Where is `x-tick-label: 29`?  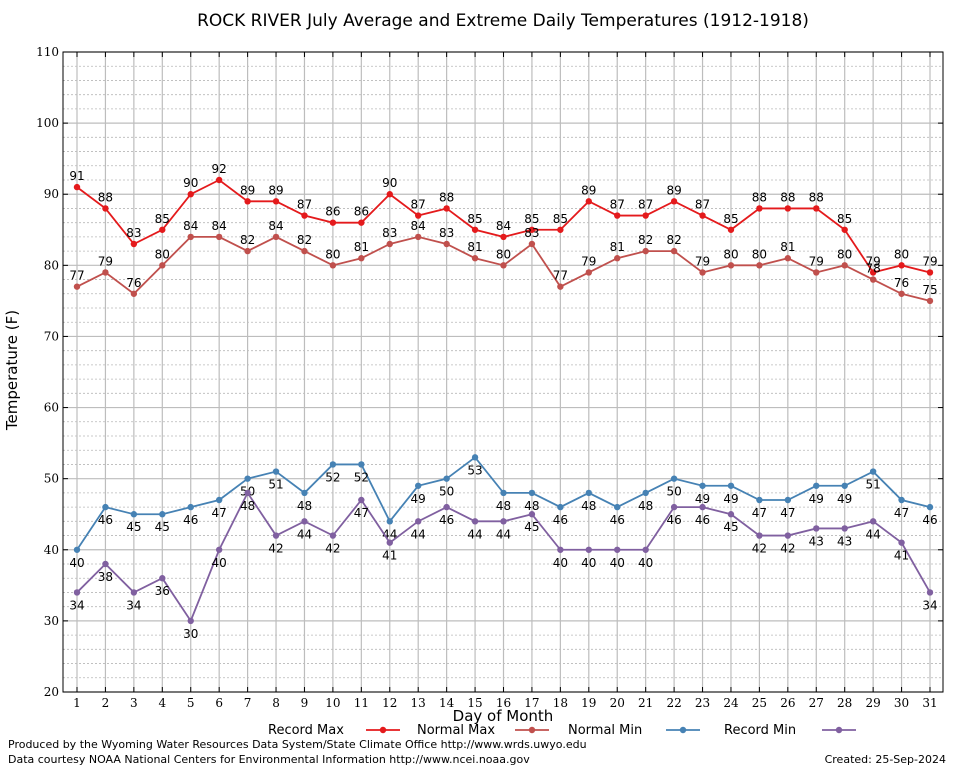
x-tick-label: 29 is located at coordinates (872, 703).